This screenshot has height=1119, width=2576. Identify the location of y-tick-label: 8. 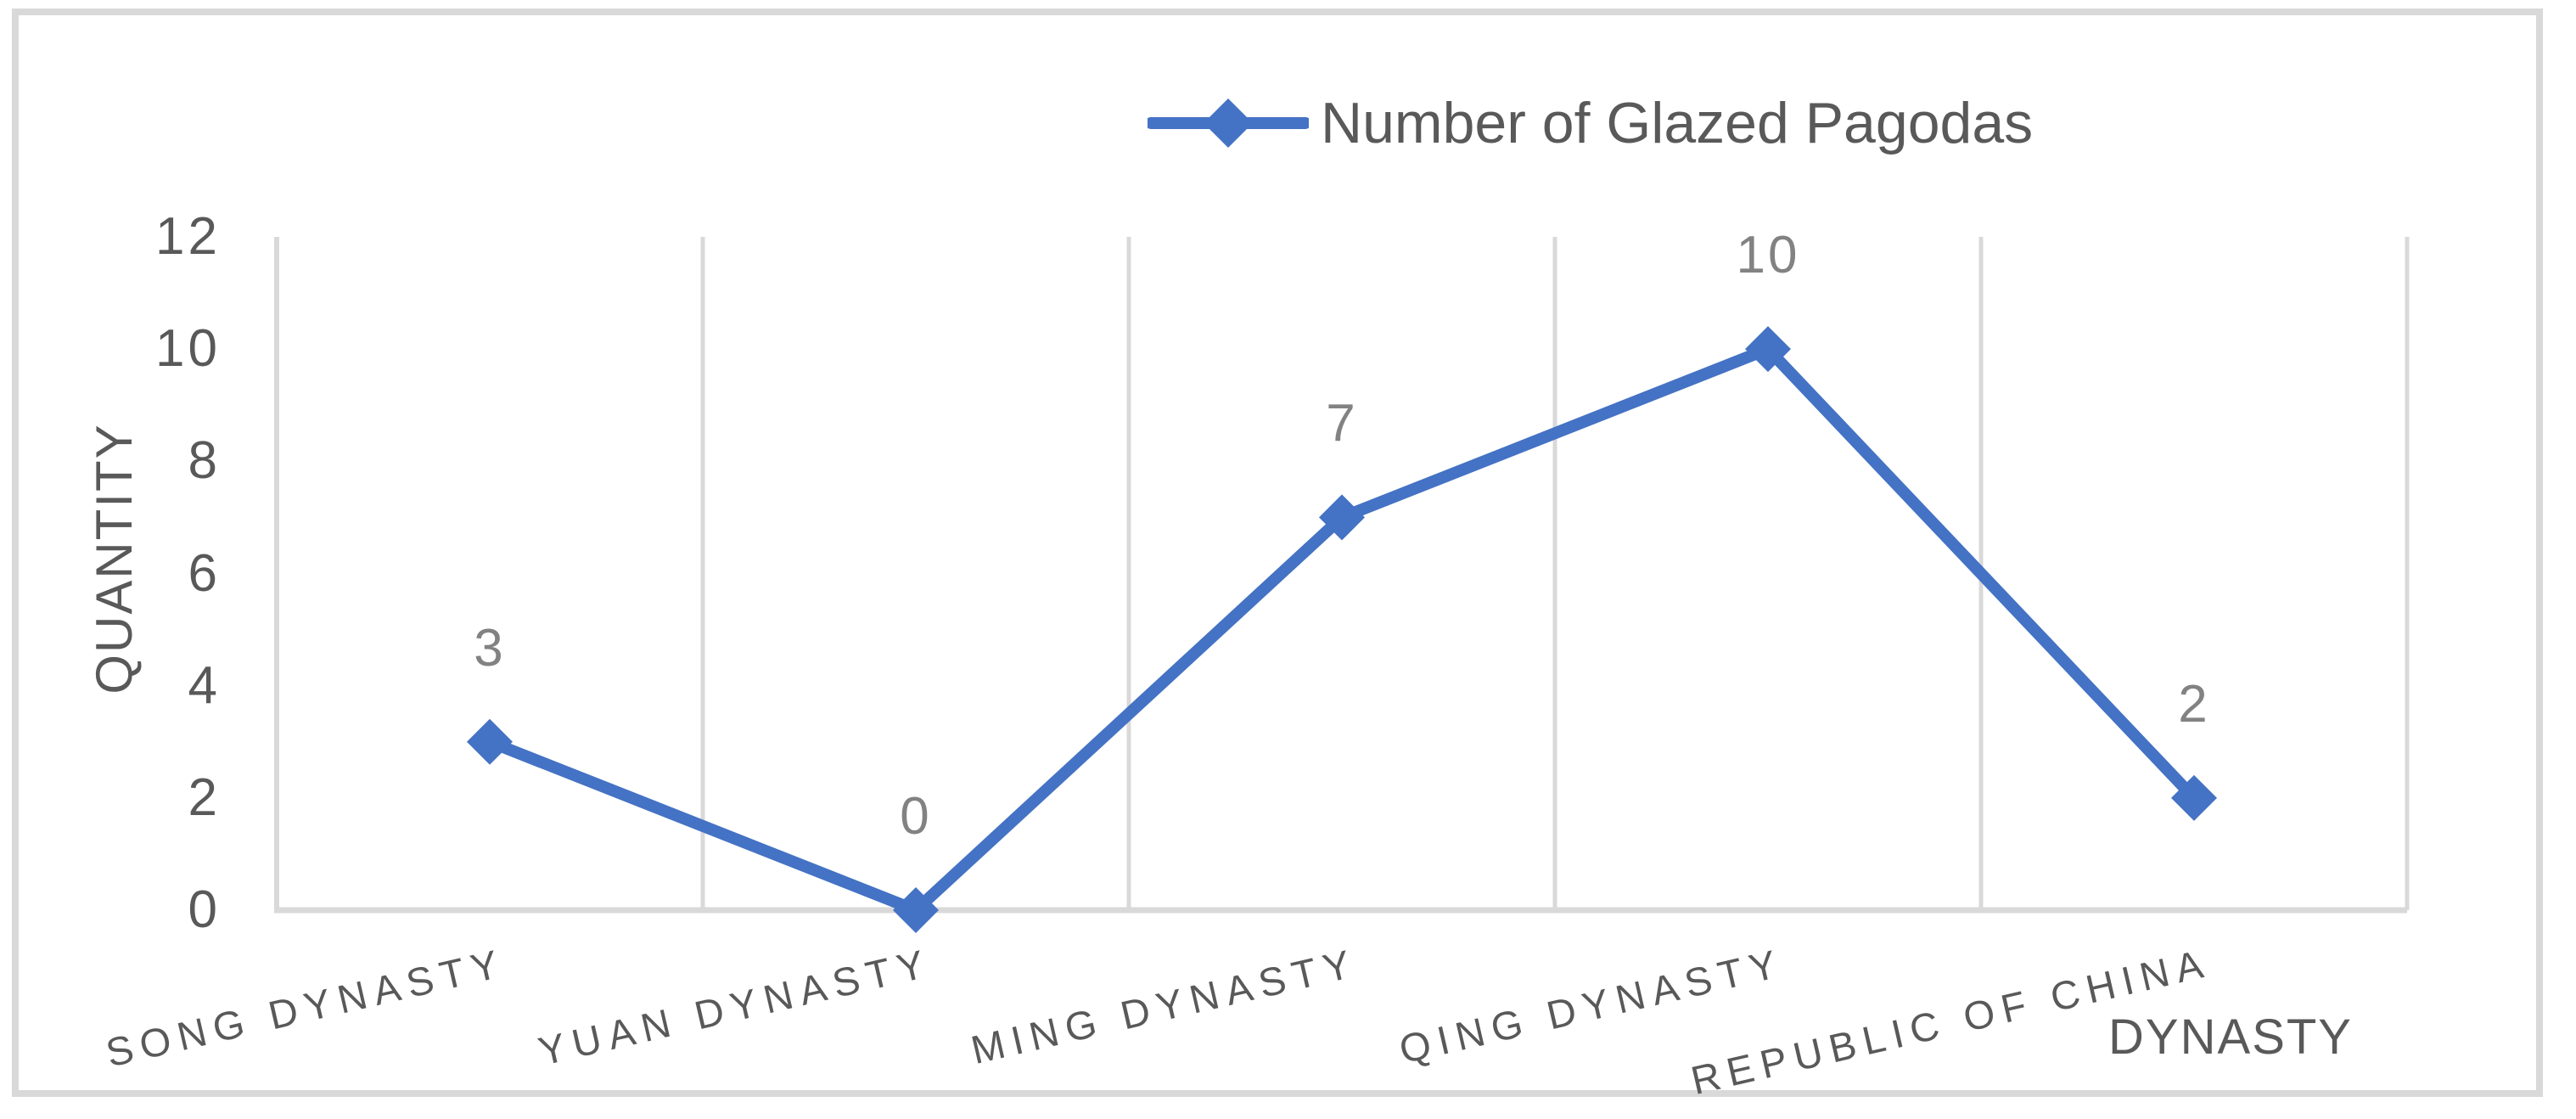
(204, 461).